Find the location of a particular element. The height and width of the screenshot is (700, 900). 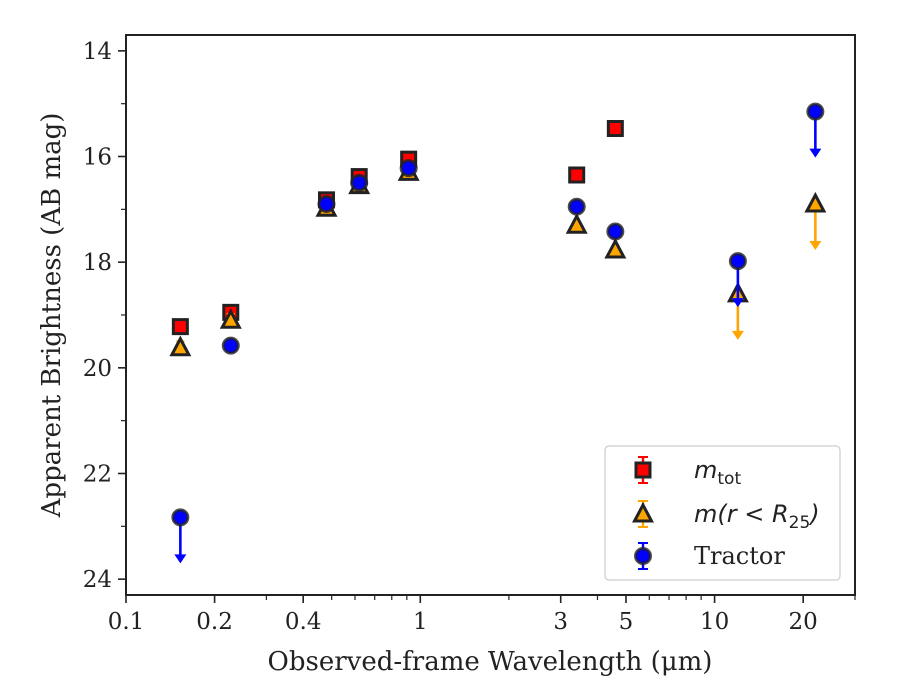

y-axis: 14 16 18 20 22 24 is located at coordinates (104, 316).